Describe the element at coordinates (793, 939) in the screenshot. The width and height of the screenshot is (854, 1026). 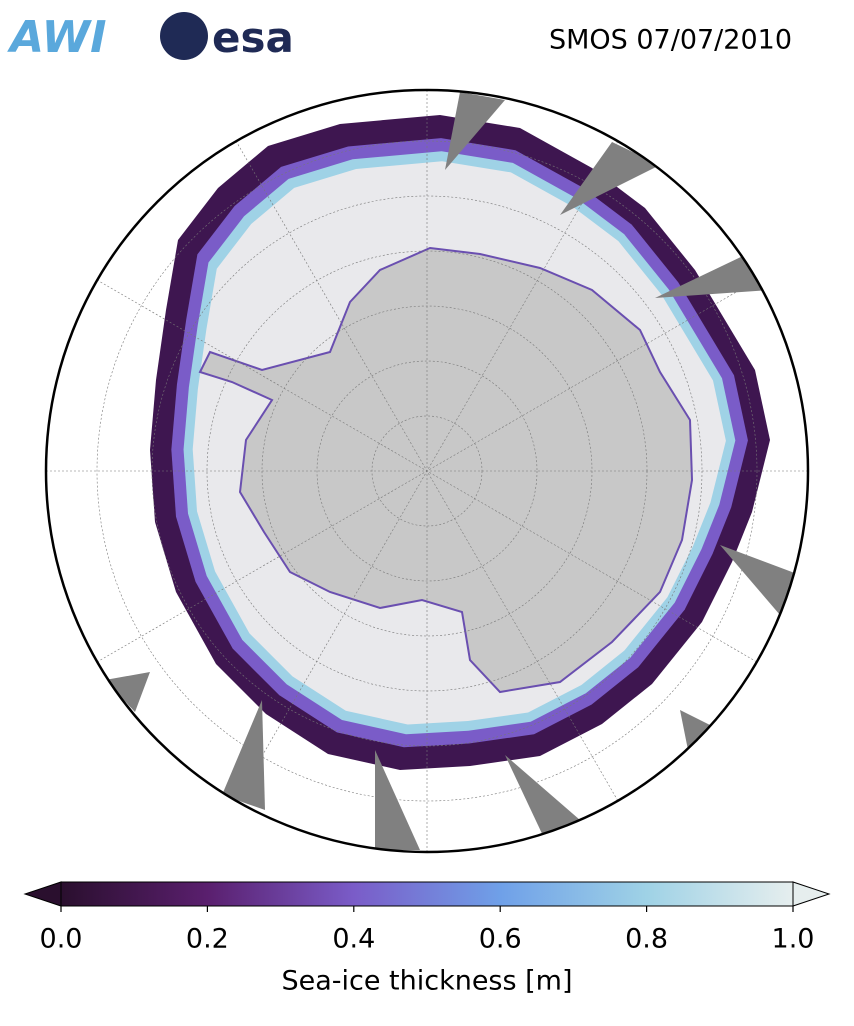
I see `colorbar-tick-label: 1.0` at that location.